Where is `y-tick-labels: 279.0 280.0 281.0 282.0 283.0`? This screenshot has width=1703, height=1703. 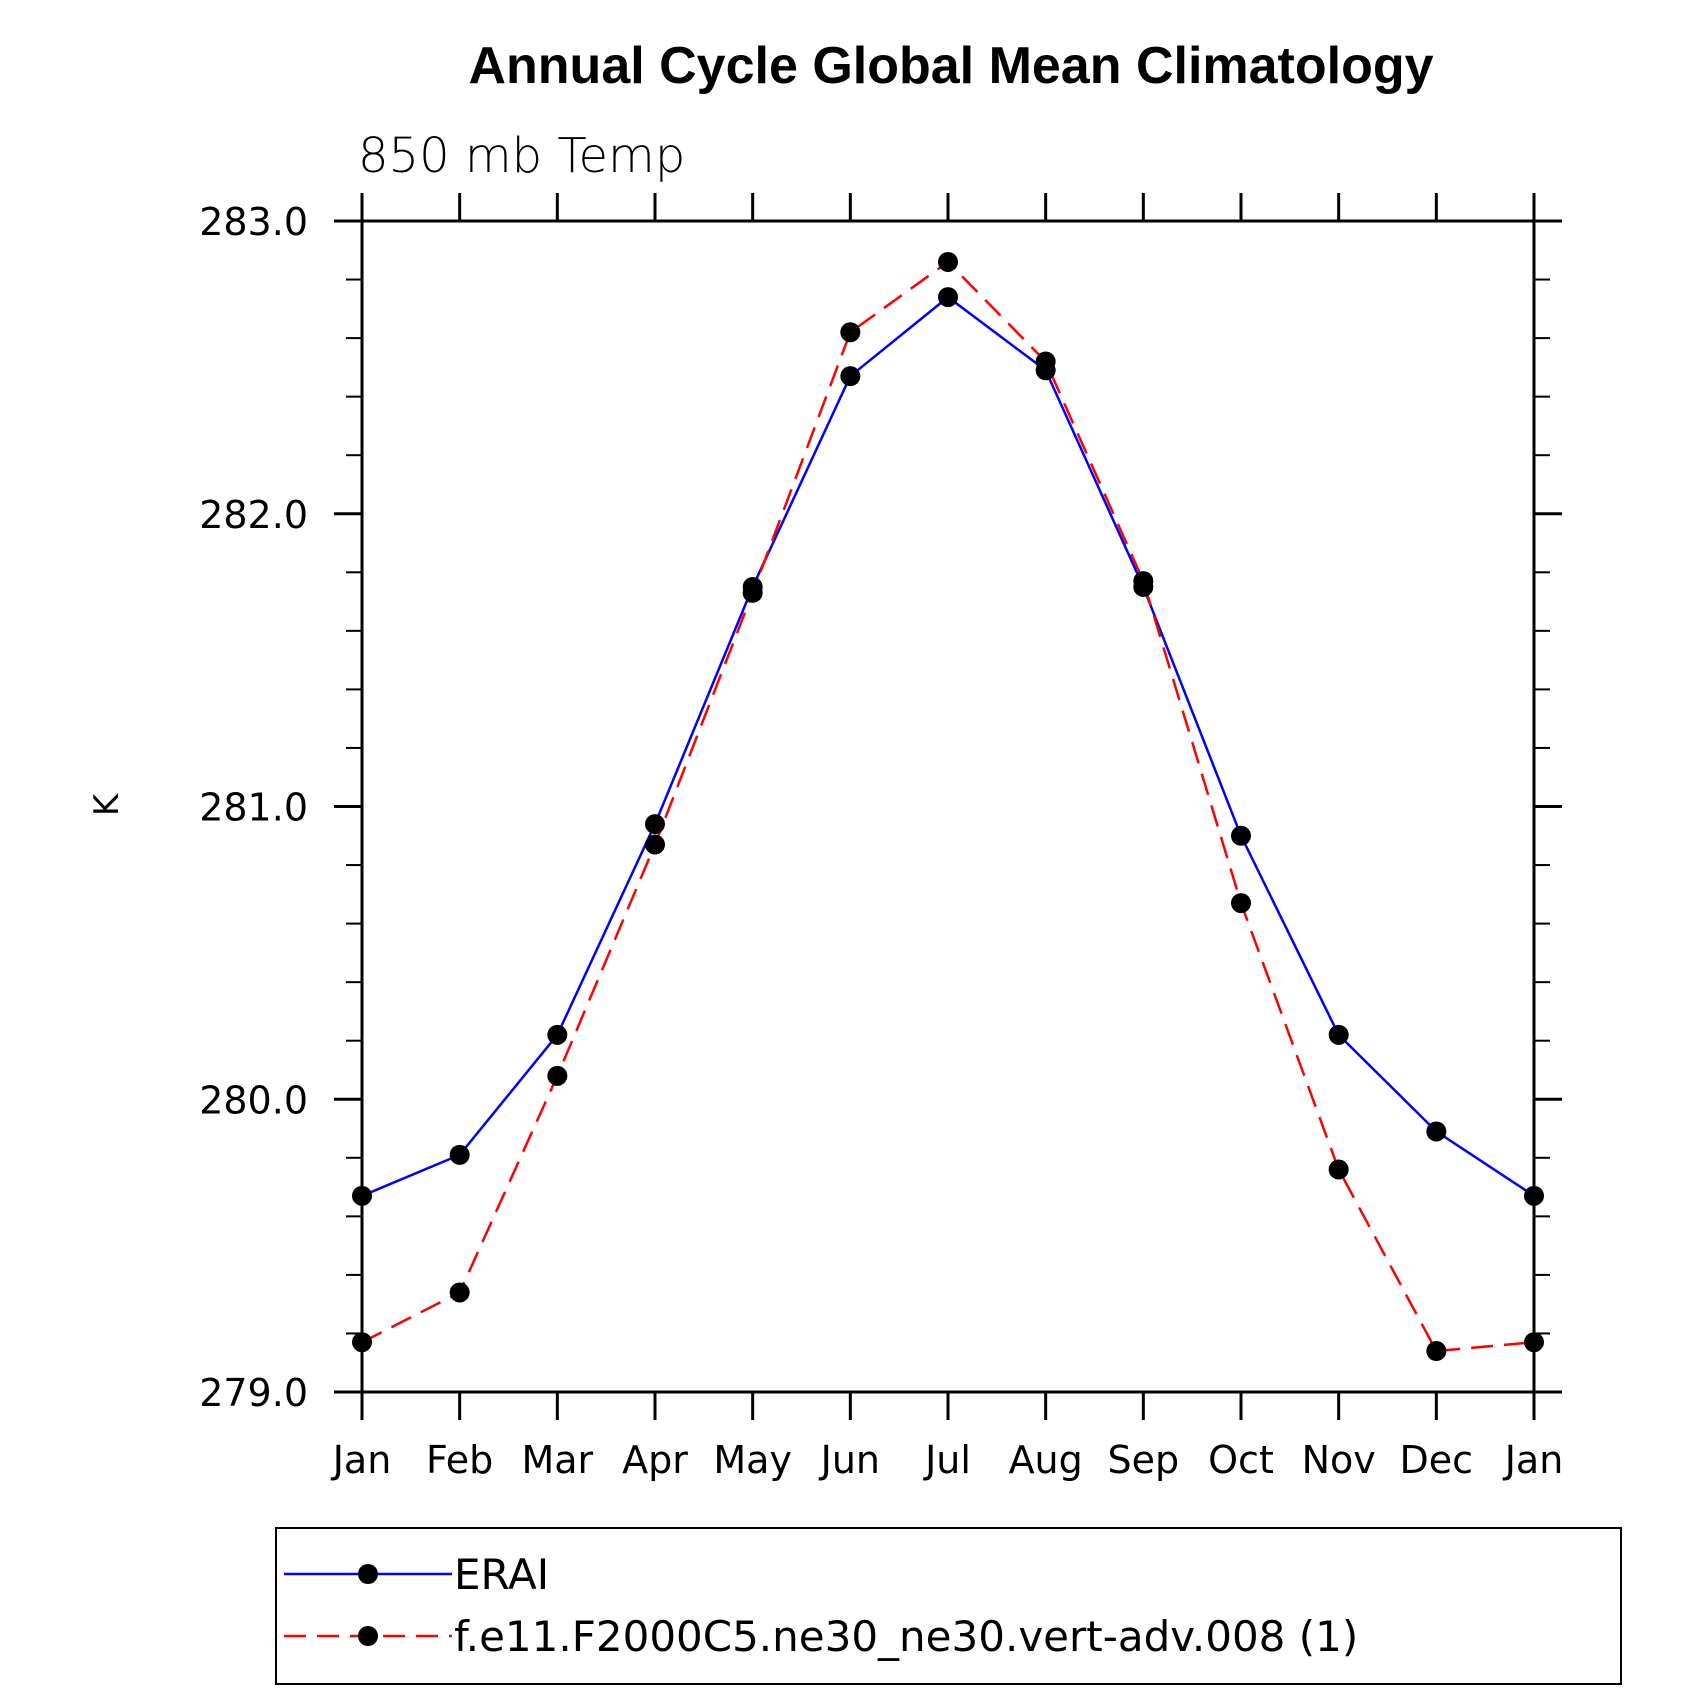 y-tick-labels: 279.0 280.0 281.0 282.0 283.0 is located at coordinates (253, 807).